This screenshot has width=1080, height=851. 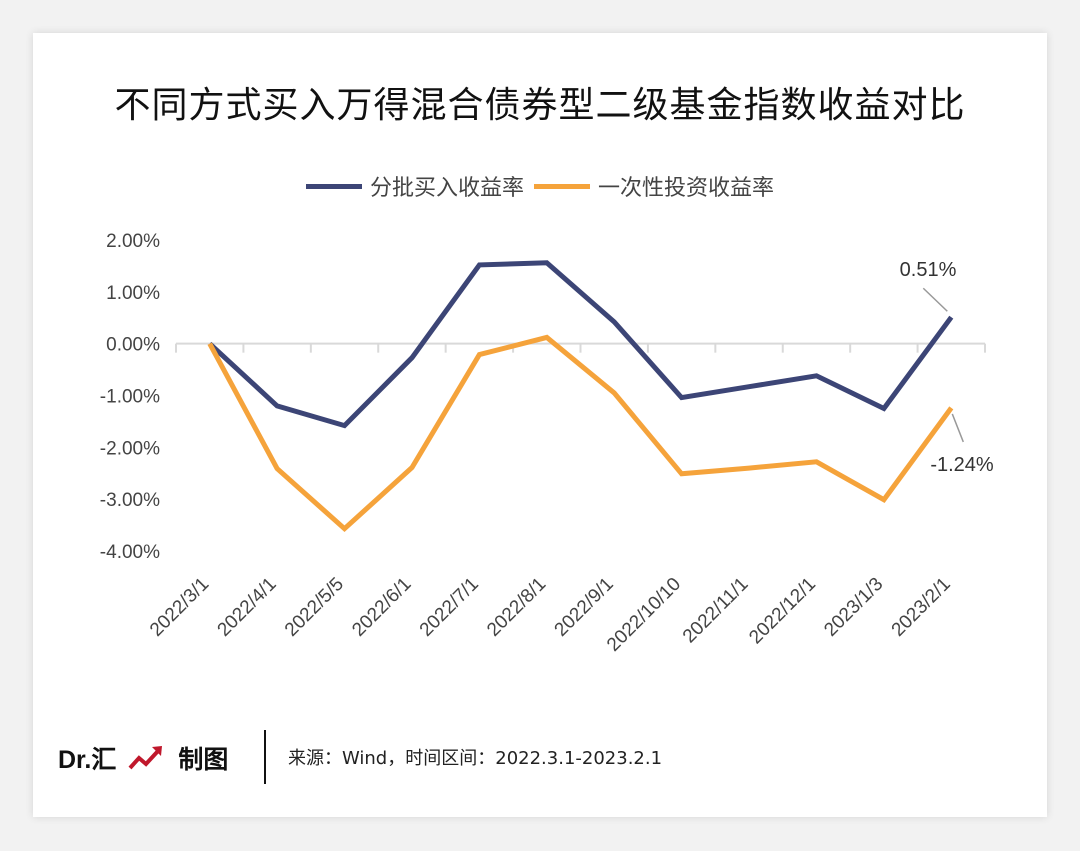 What do you see at coordinates (133, 241) in the screenshot?
I see `y-tick-label: 2.00%` at bounding box center [133, 241].